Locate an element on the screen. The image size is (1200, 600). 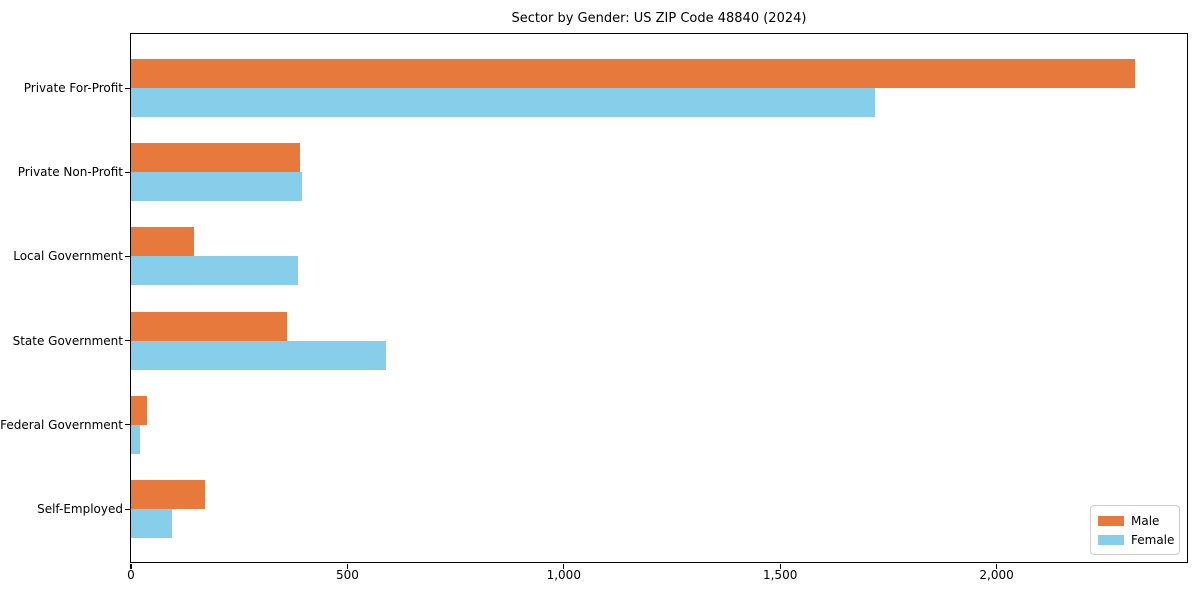
y-tick-label-local-government: Local Government is located at coordinates (68, 256).